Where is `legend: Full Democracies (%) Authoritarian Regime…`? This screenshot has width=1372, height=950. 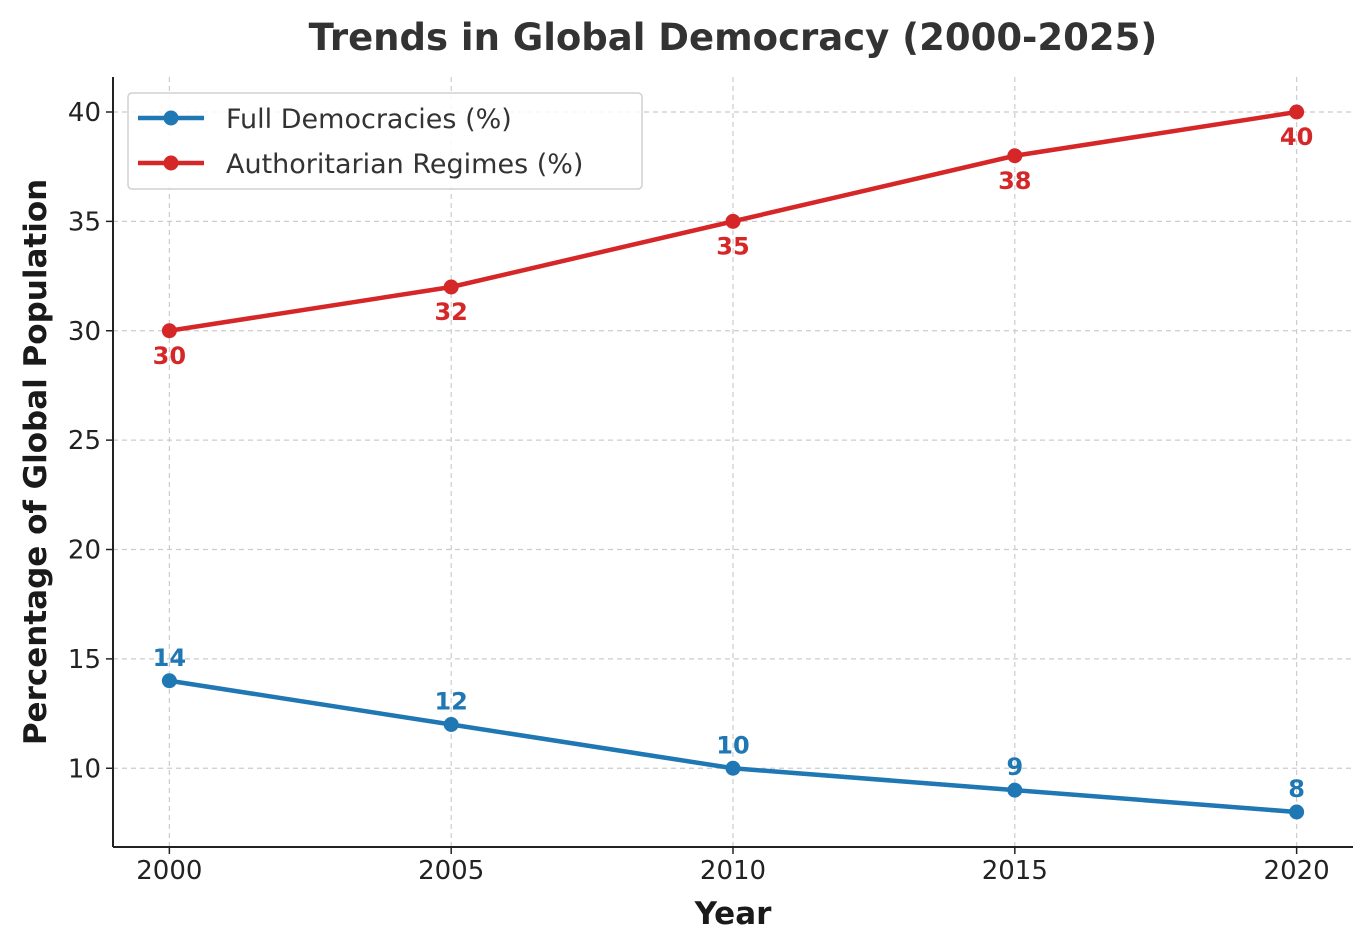 legend: Full Democracies (%) Authoritarian Regime… is located at coordinates (385, 141).